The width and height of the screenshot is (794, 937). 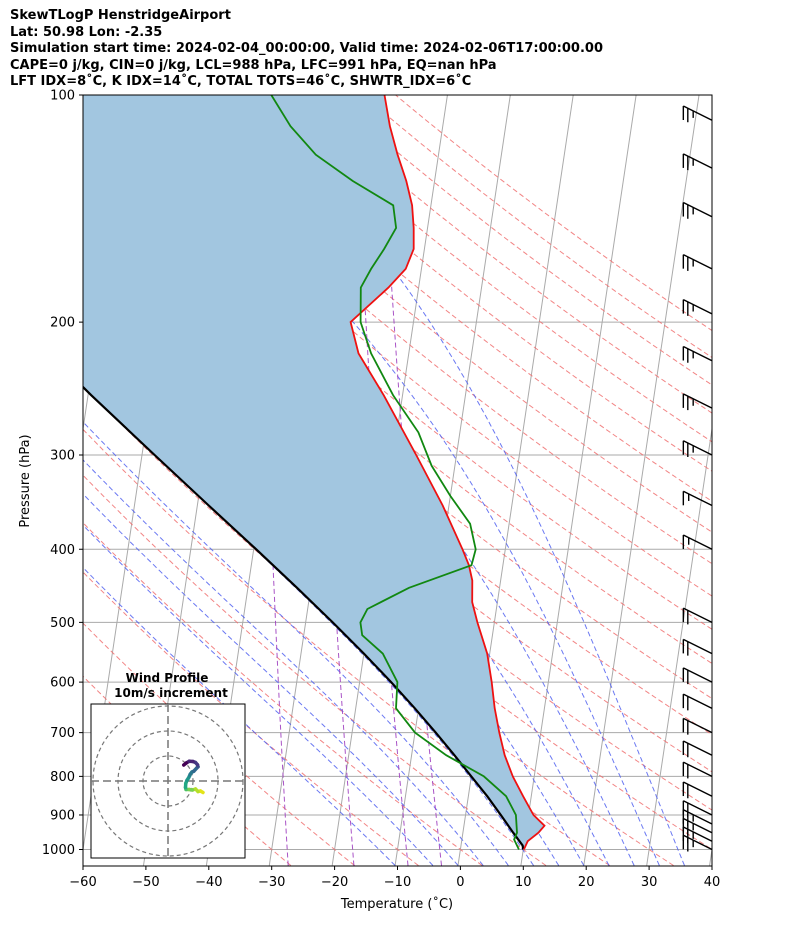 What do you see at coordinates (62, 733) in the screenshot?
I see `y-tick-label: 700` at bounding box center [62, 733].